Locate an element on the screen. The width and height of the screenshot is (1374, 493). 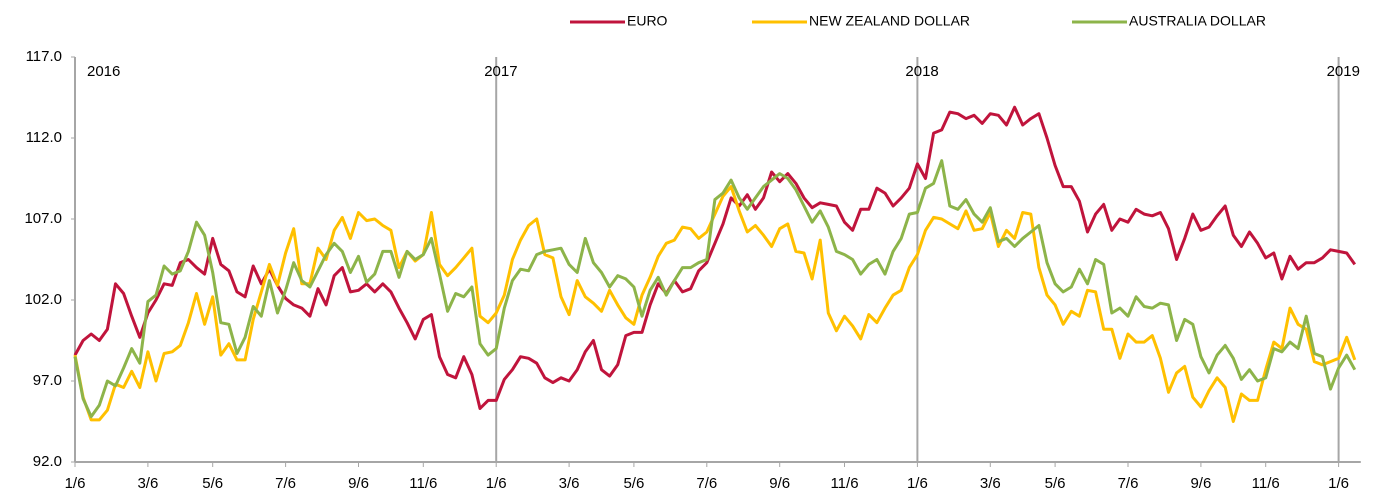
legend-label: EURO is located at coordinates (647, 21).